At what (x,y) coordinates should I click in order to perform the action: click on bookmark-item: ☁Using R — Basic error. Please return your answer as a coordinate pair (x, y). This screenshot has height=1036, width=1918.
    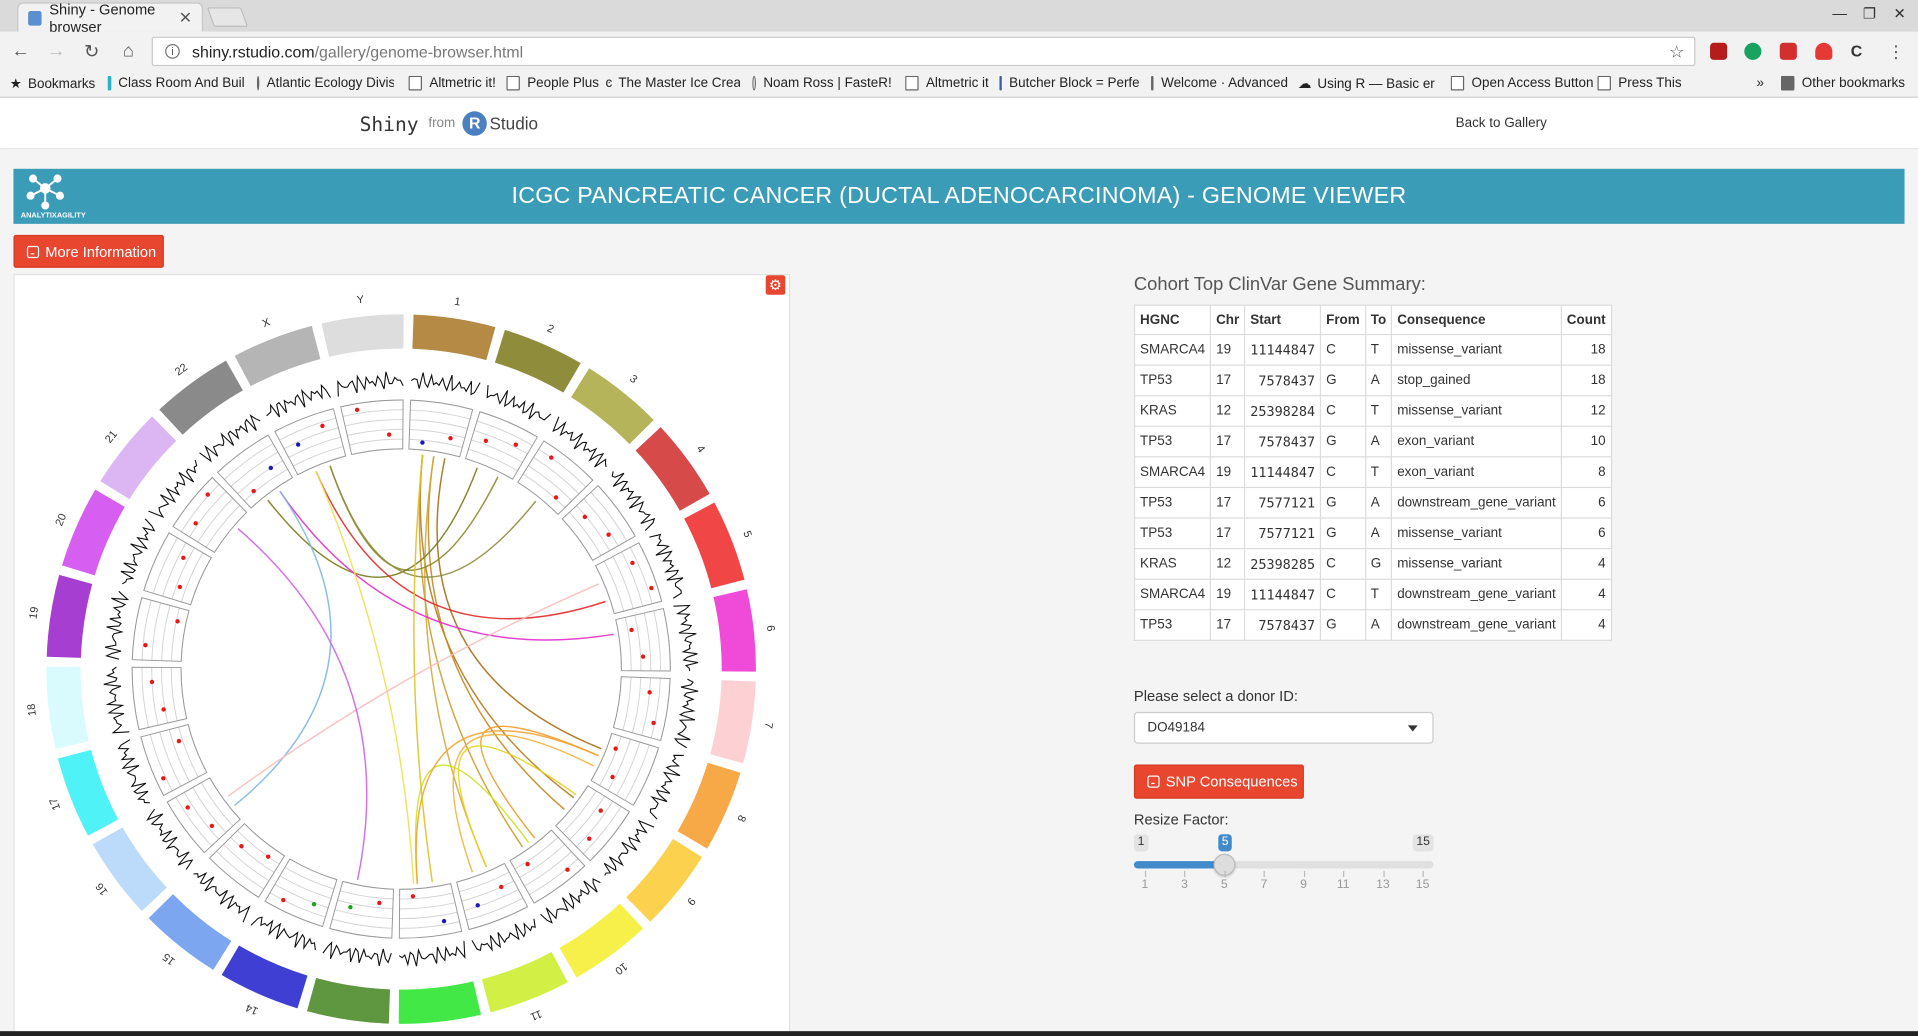
    Looking at the image, I should click on (1366, 84).